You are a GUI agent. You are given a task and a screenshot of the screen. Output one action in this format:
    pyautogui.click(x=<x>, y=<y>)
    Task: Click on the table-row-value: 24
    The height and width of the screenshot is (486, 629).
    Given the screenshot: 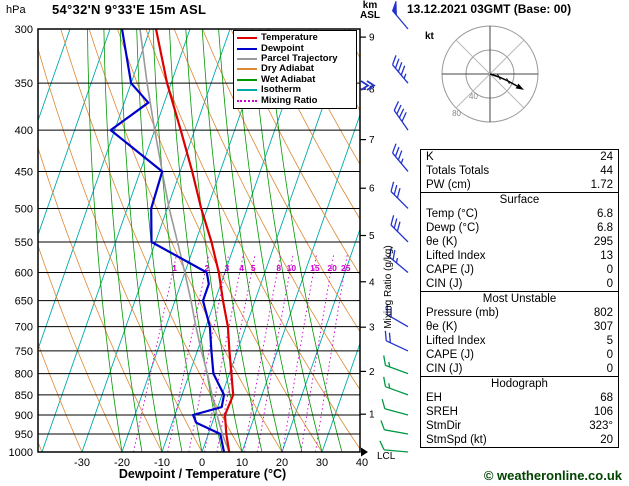 What is the action you would take?
    pyautogui.click(x=606, y=157)
    